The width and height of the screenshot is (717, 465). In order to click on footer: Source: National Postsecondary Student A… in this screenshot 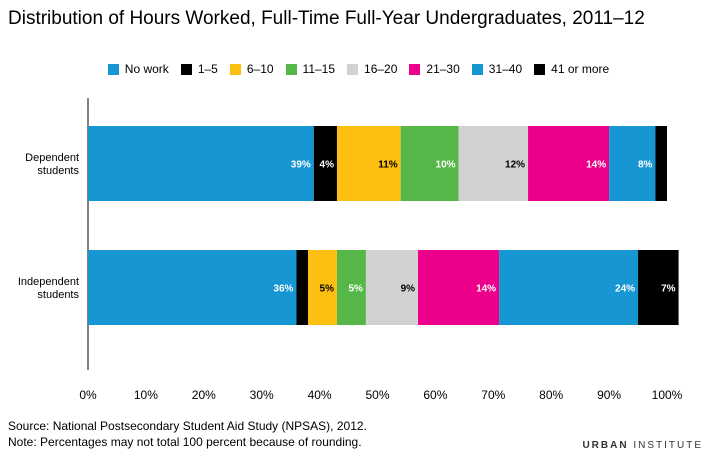, I will do `click(187, 434)`.